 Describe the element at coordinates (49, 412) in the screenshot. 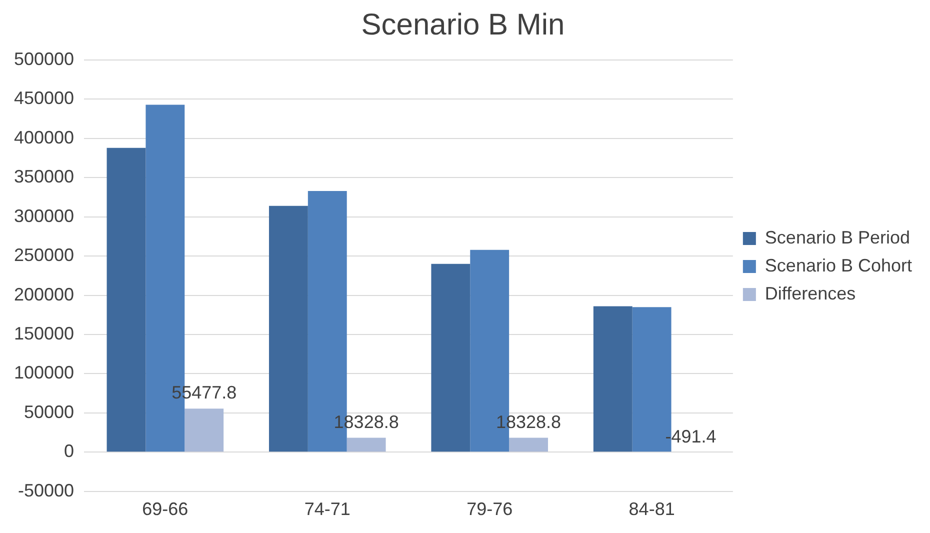

I see `y-tick-label: 50000` at that location.